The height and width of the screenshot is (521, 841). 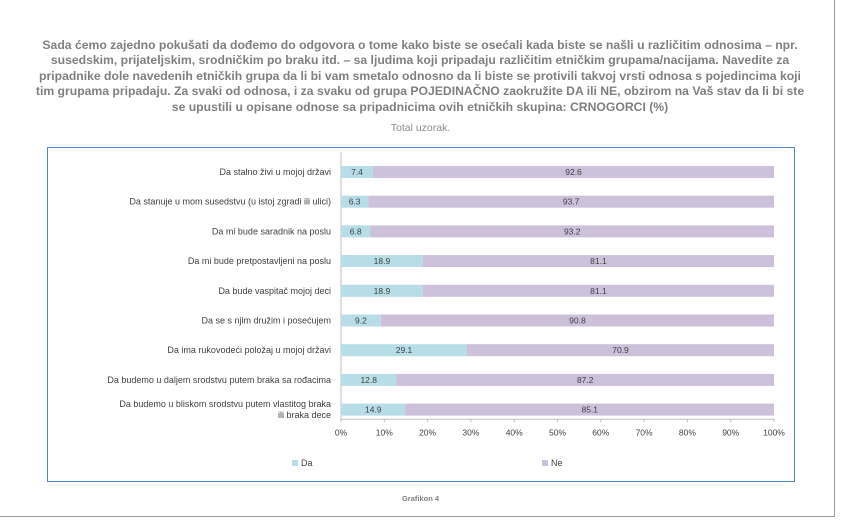 What do you see at coordinates (249, 350) in the screenshot?
I see `category-label: Da ima rukovodeći položaj u mojoj državi` at bounding box center [249, 350].